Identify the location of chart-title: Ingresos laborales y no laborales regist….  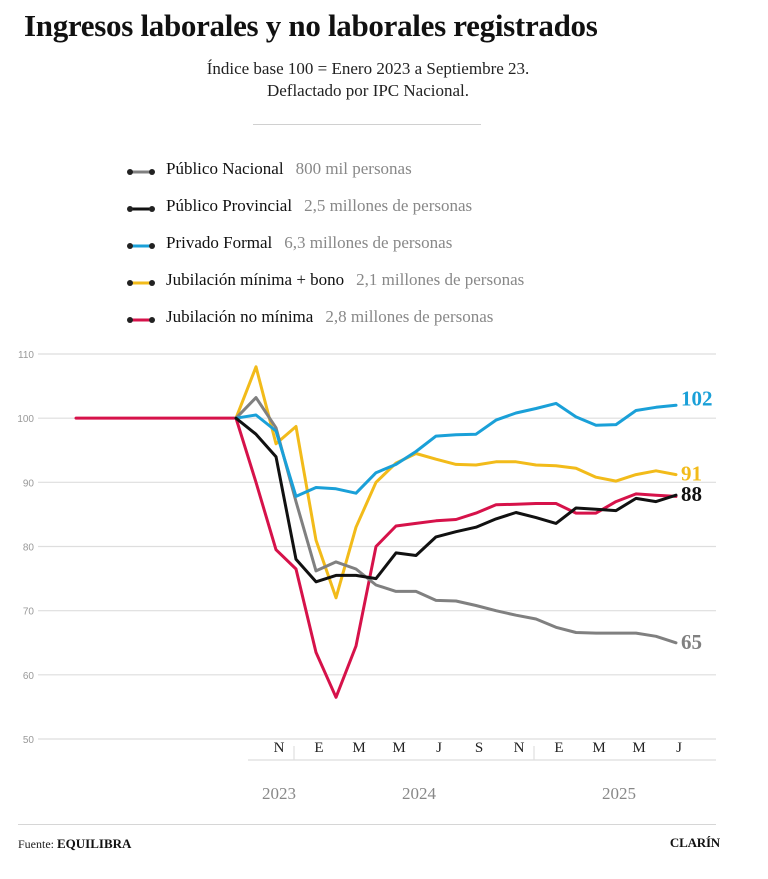
(311, 25).